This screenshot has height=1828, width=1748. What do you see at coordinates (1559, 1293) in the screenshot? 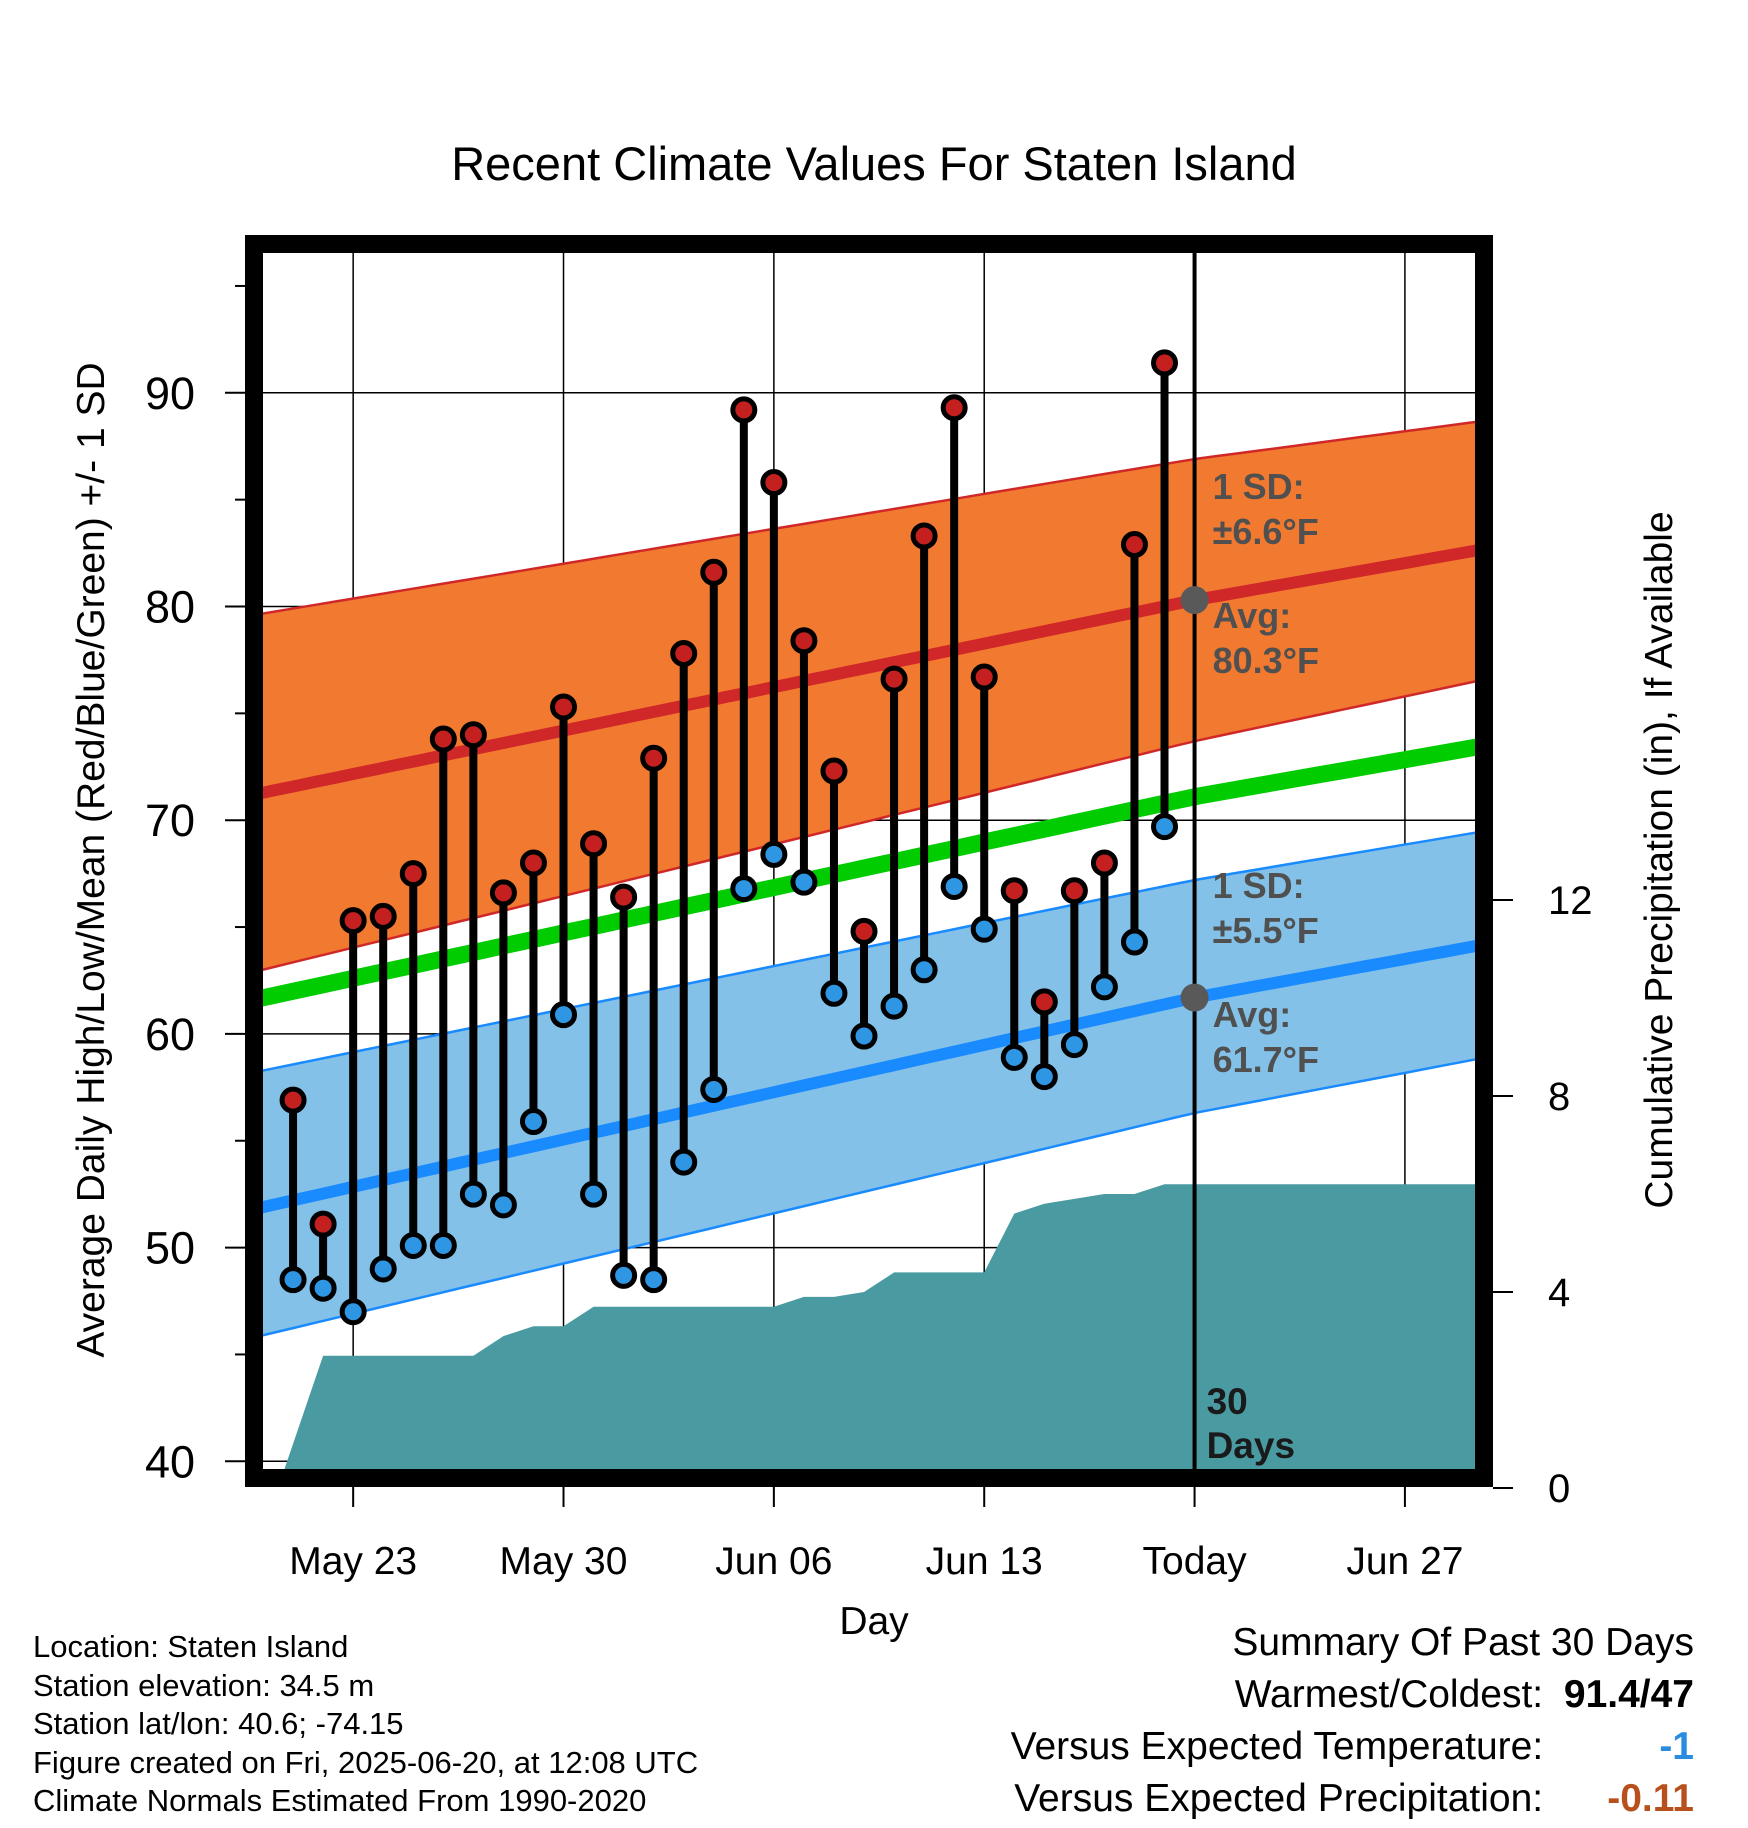
I see `y2-tick-label: 4` at bounding box center [1559, 1293].